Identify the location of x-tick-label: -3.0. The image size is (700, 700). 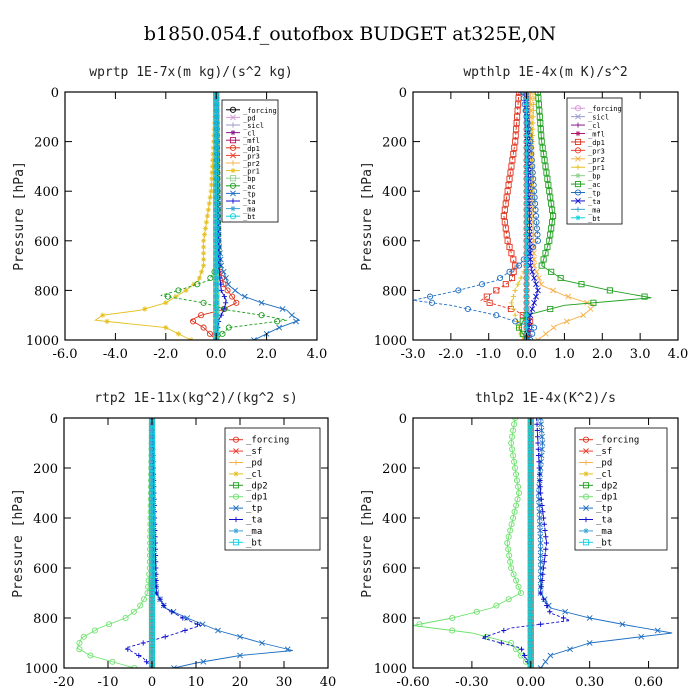
(412, 354).